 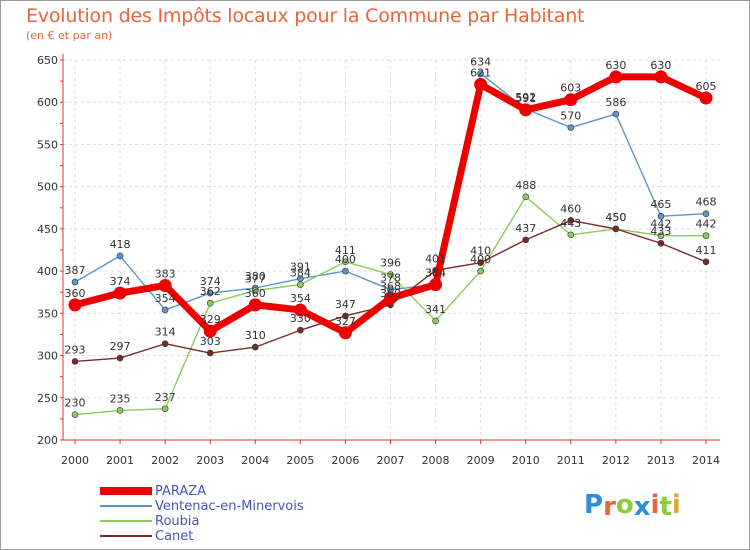 I want to click on chart-subtitle: (en € et par an), so click(x=69, y=35).